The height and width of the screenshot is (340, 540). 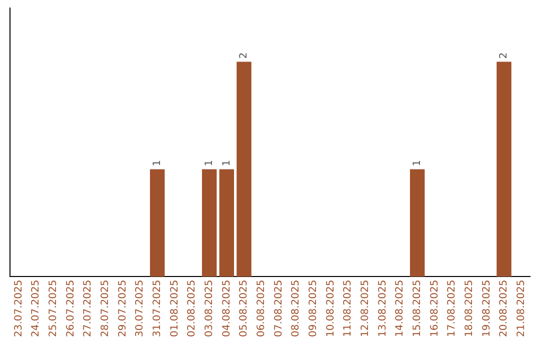 What do you see at coordinates (504, 309) in the screenshot?
I see `x-tick-label: 20.08.2025` at bounding box center [504, 309].